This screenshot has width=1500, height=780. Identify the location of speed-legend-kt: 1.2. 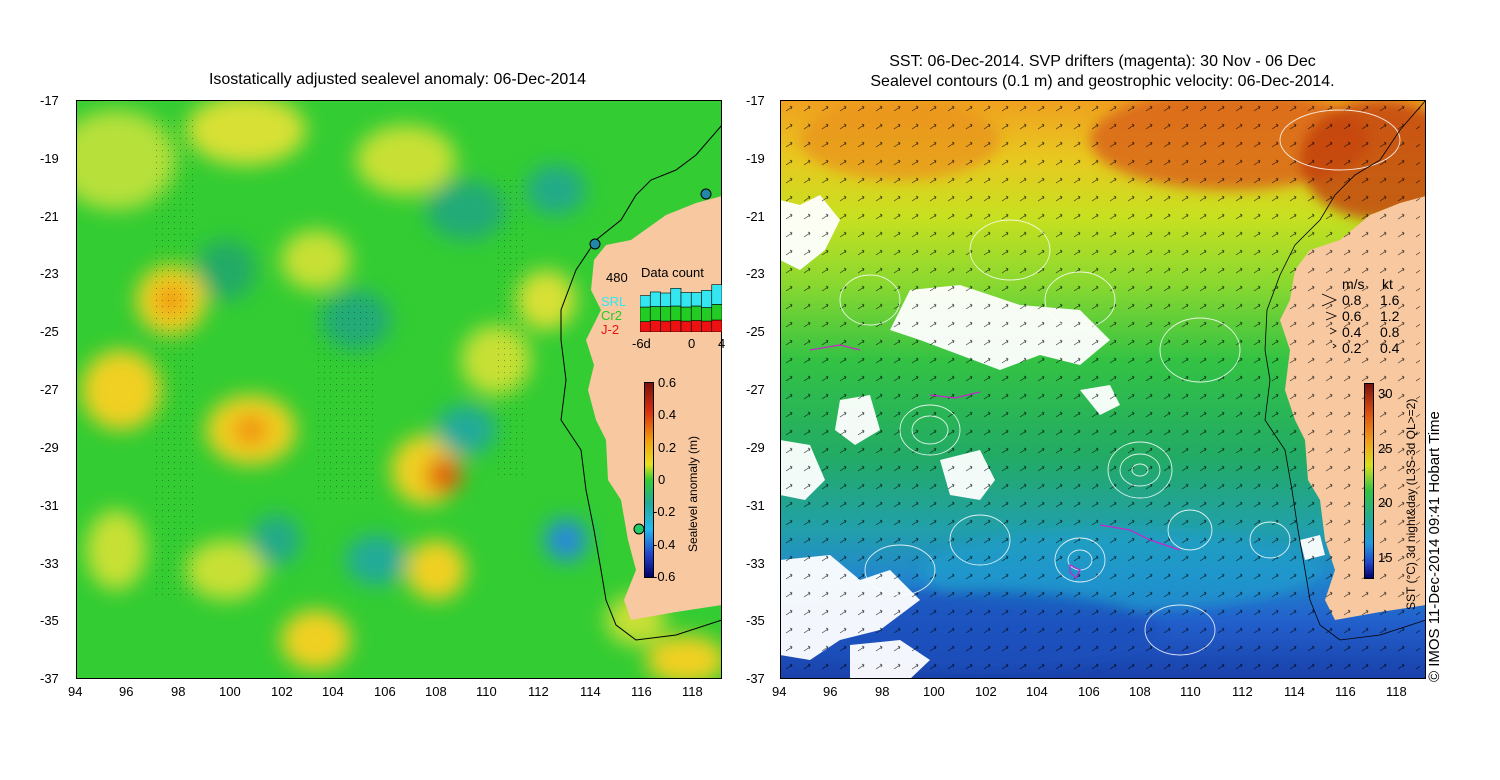
(1390, 316).